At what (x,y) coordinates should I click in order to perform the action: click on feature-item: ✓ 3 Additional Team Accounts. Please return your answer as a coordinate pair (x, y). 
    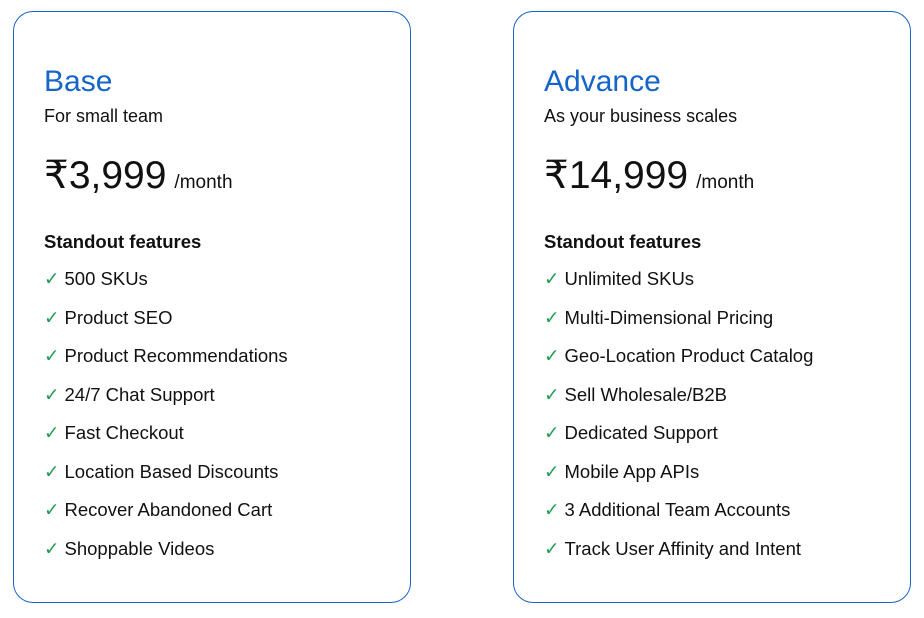
    Looking at the image, I should click on (678, 518).